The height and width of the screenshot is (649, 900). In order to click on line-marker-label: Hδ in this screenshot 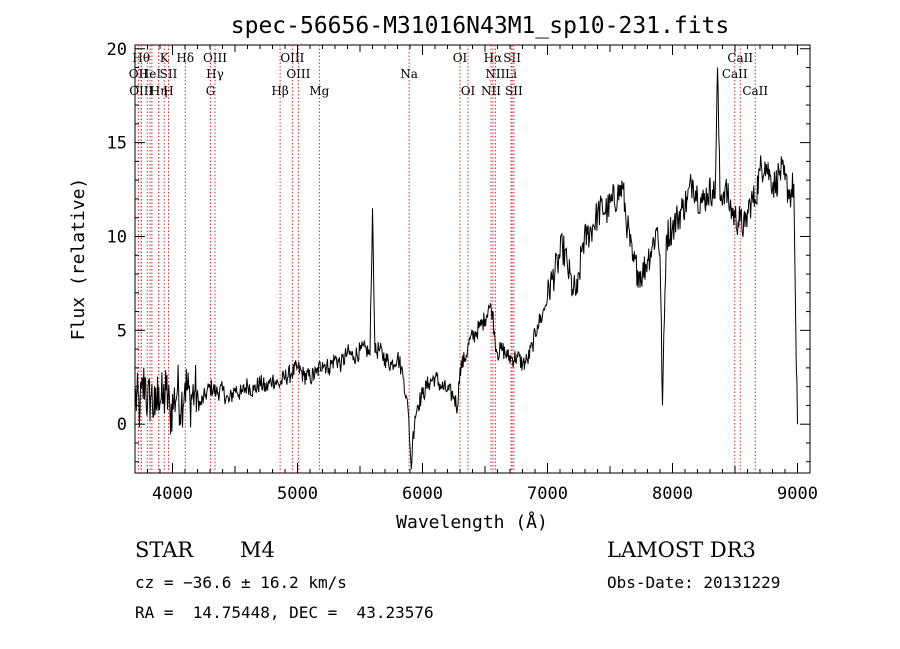, I will do `click(185, 58)`.